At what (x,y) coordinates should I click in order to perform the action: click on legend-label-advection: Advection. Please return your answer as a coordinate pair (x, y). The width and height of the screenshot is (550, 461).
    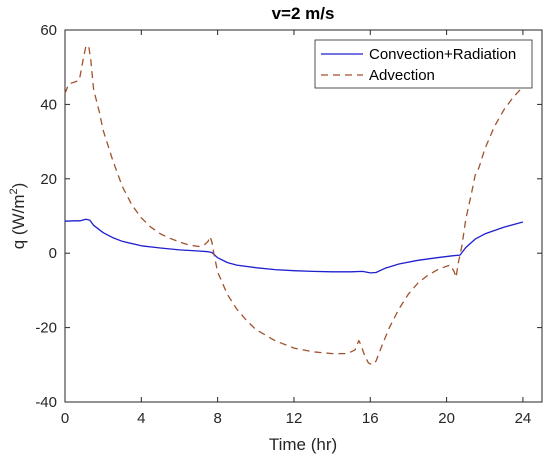
    Looking at the image, I should click on (402, 75).